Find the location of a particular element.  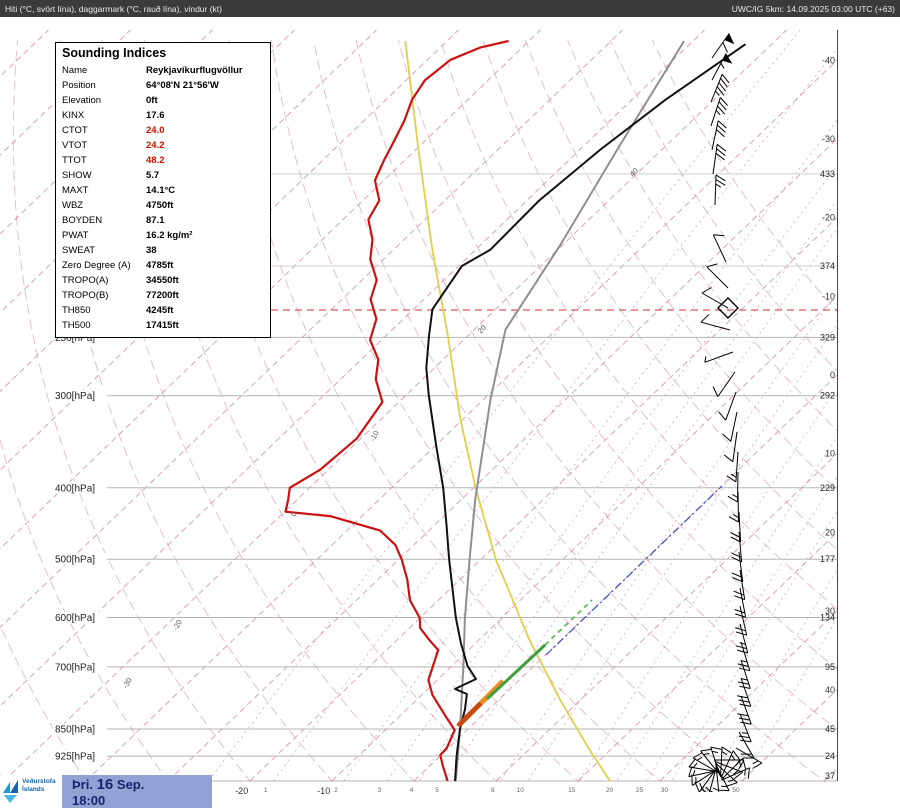

logo-text: Veðurstofa Íslands is located at coordinates (39, 785).